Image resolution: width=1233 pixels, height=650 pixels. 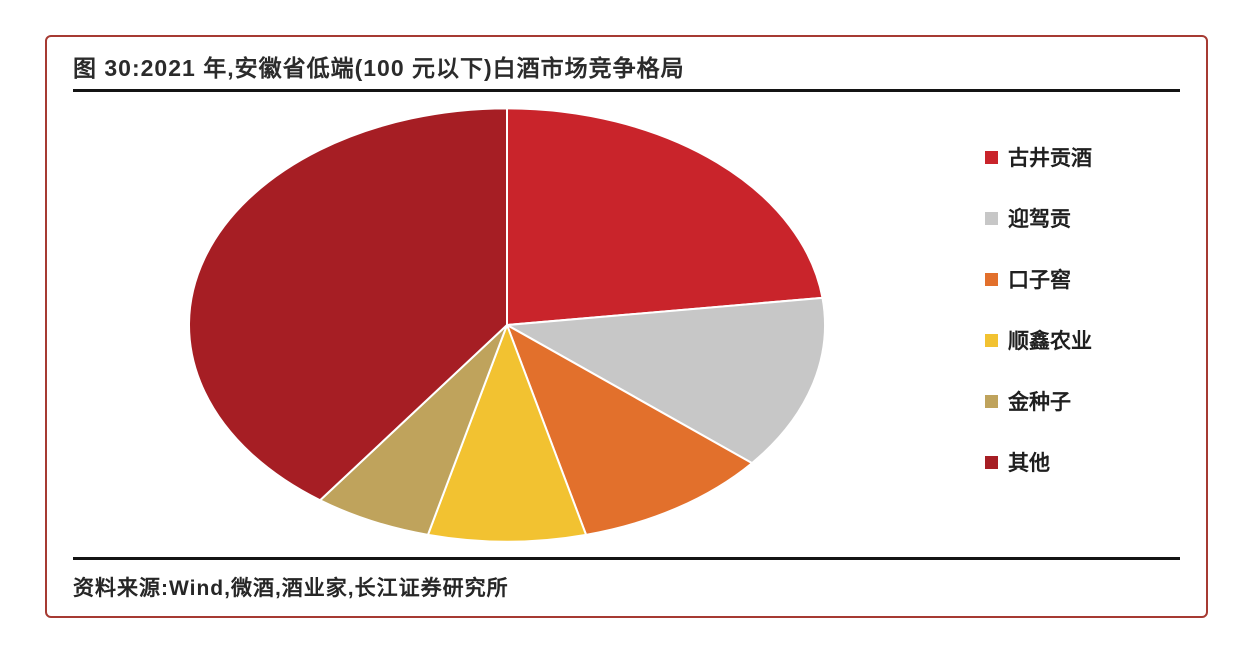 I want to click on legend-item: 顺鑫农业, so click(x=1038, y=340).